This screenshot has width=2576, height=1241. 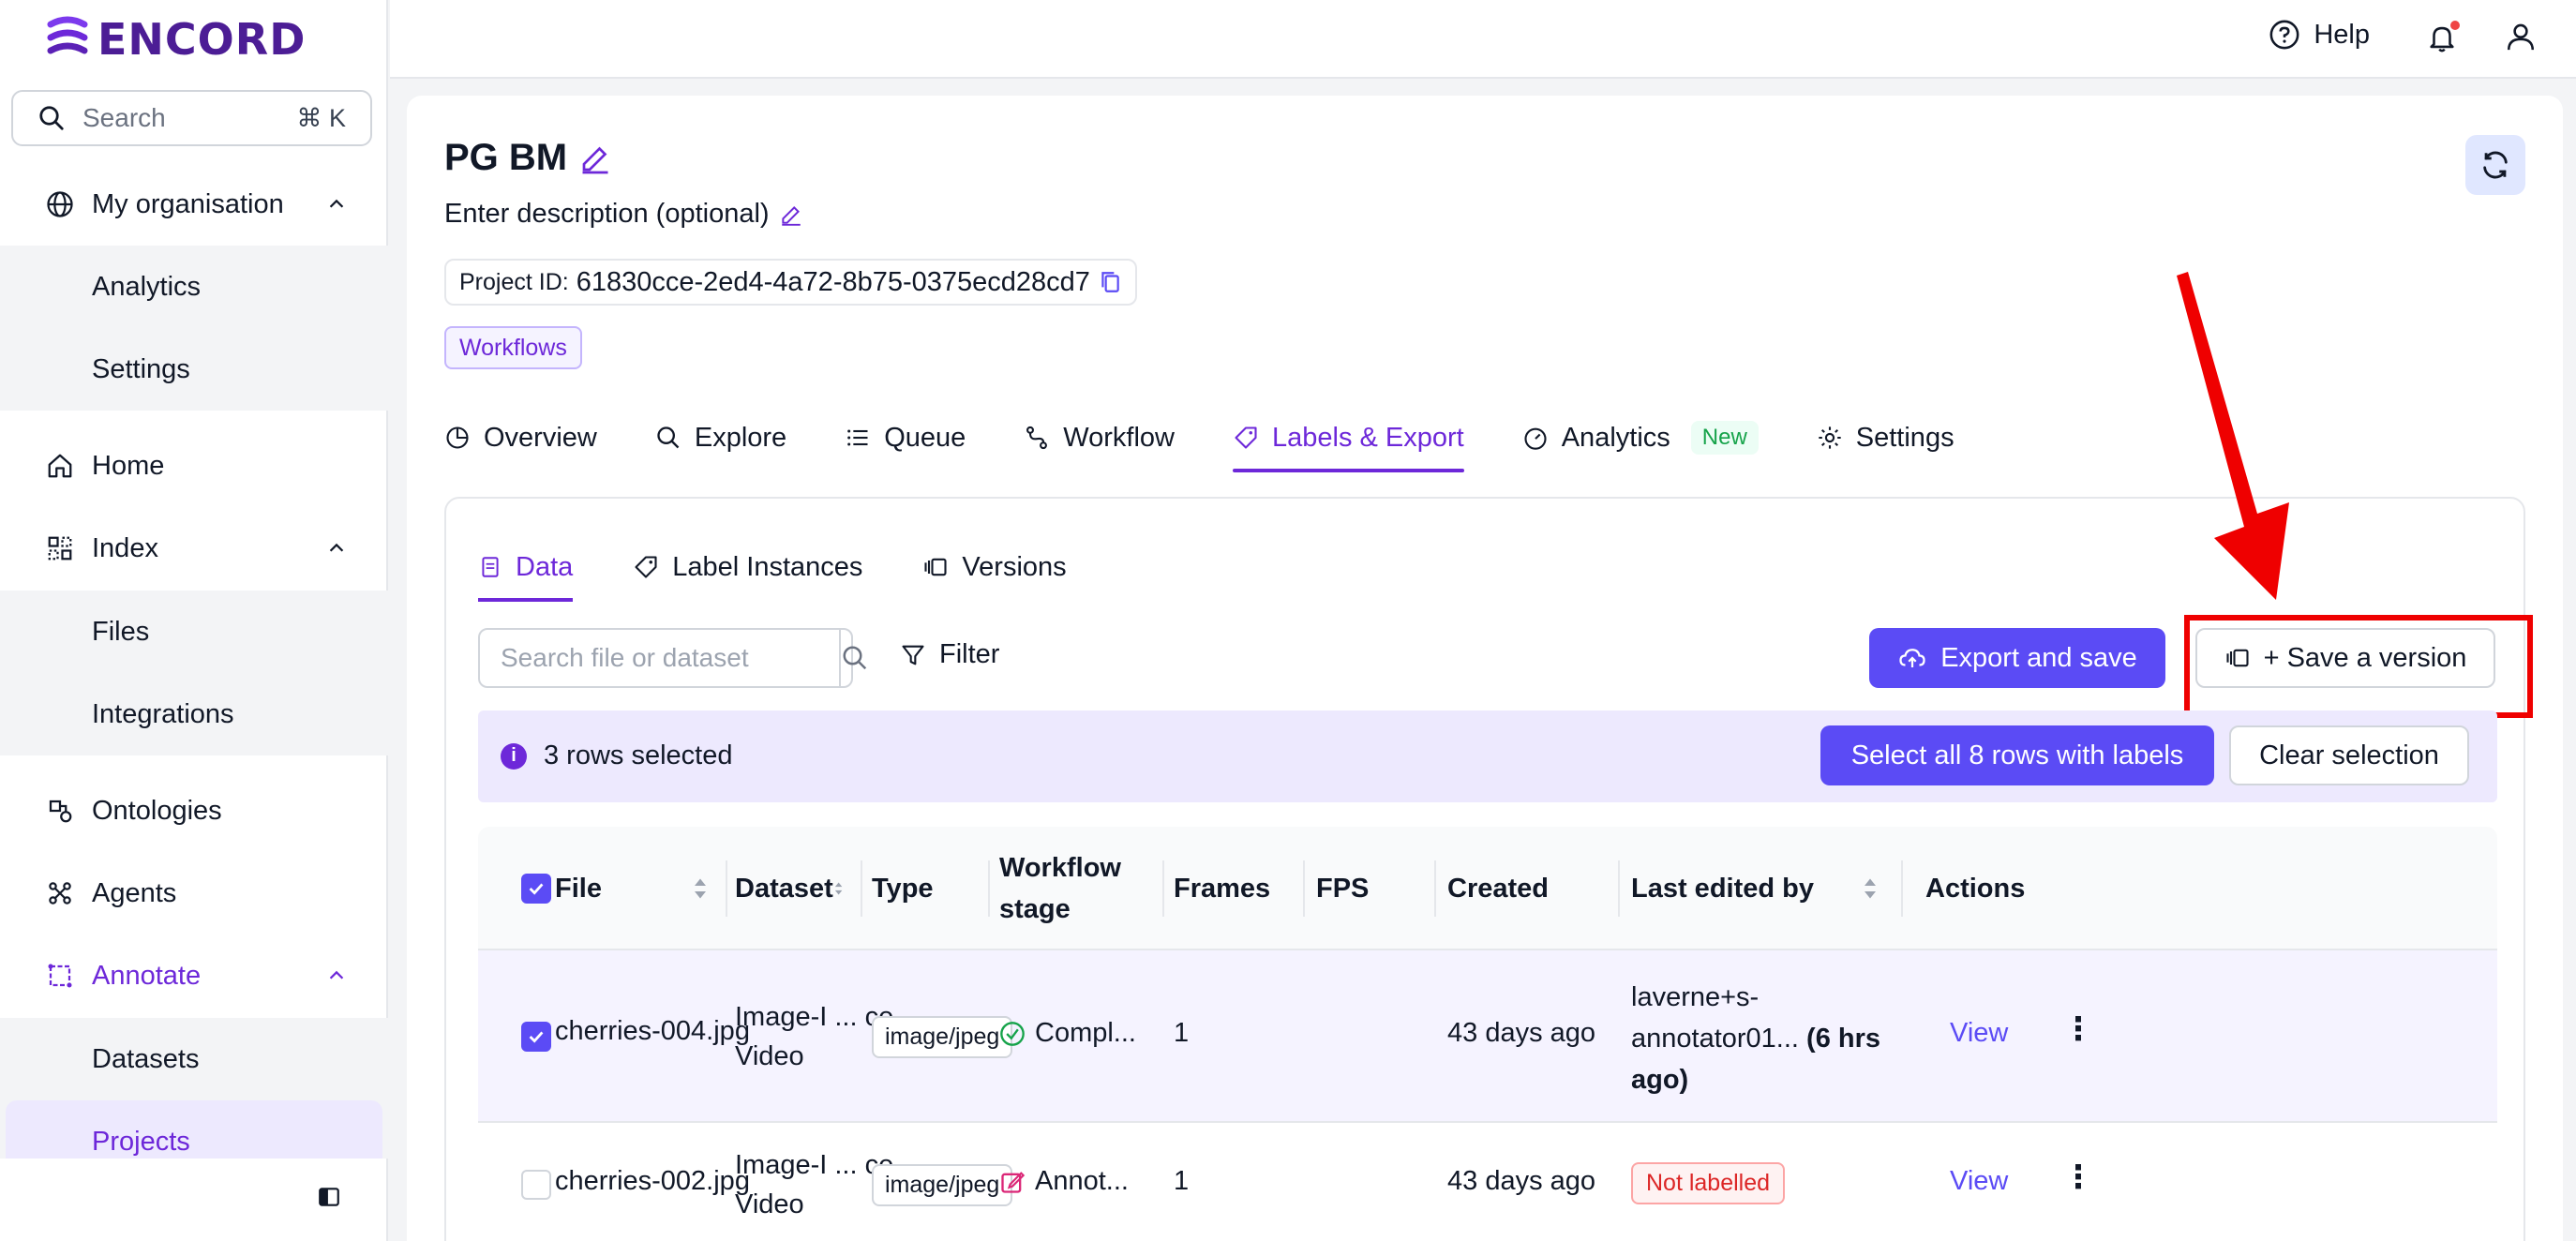 I want to click on help-icon, so click(x=2284, y=35).